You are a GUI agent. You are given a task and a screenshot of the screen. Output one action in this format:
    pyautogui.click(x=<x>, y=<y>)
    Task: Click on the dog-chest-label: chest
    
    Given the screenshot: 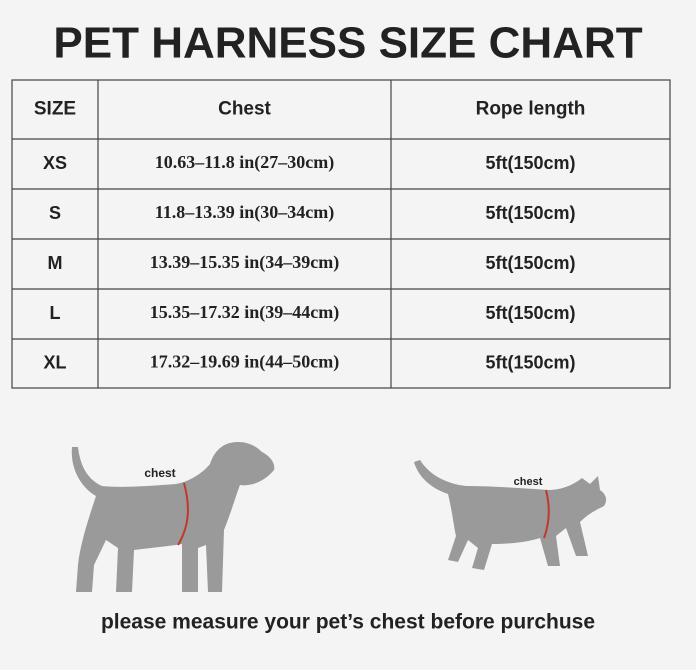 What is the action you would take?
    pyautogui.click(x=159, y=473)
    